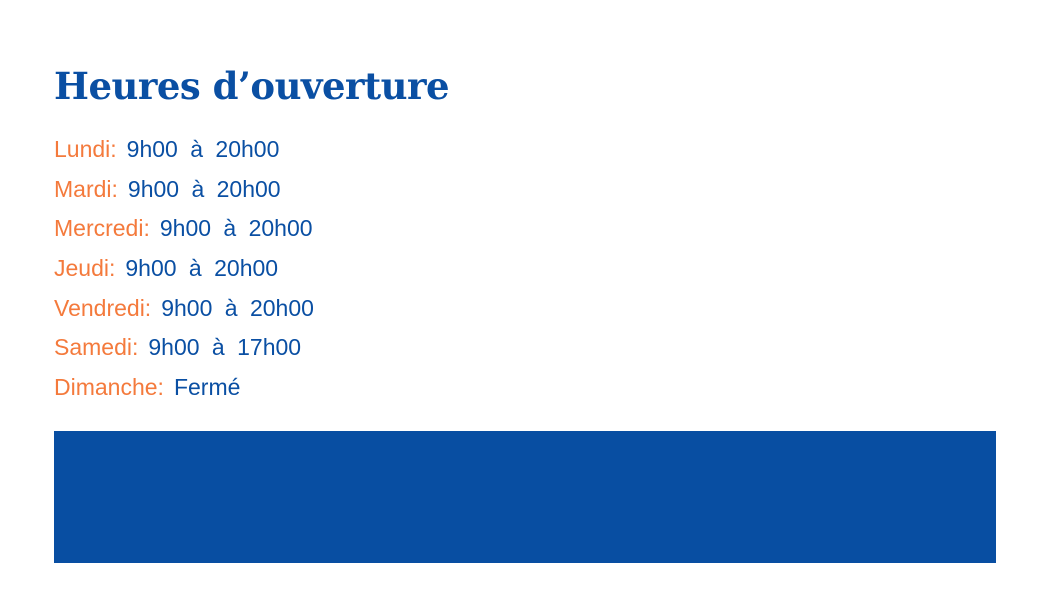 The image size is (1050, 600). What do you see at coordinates (102, 228) in the screenshot?
I see `day-label: Mercredi:` at bounding box center [102, 228].